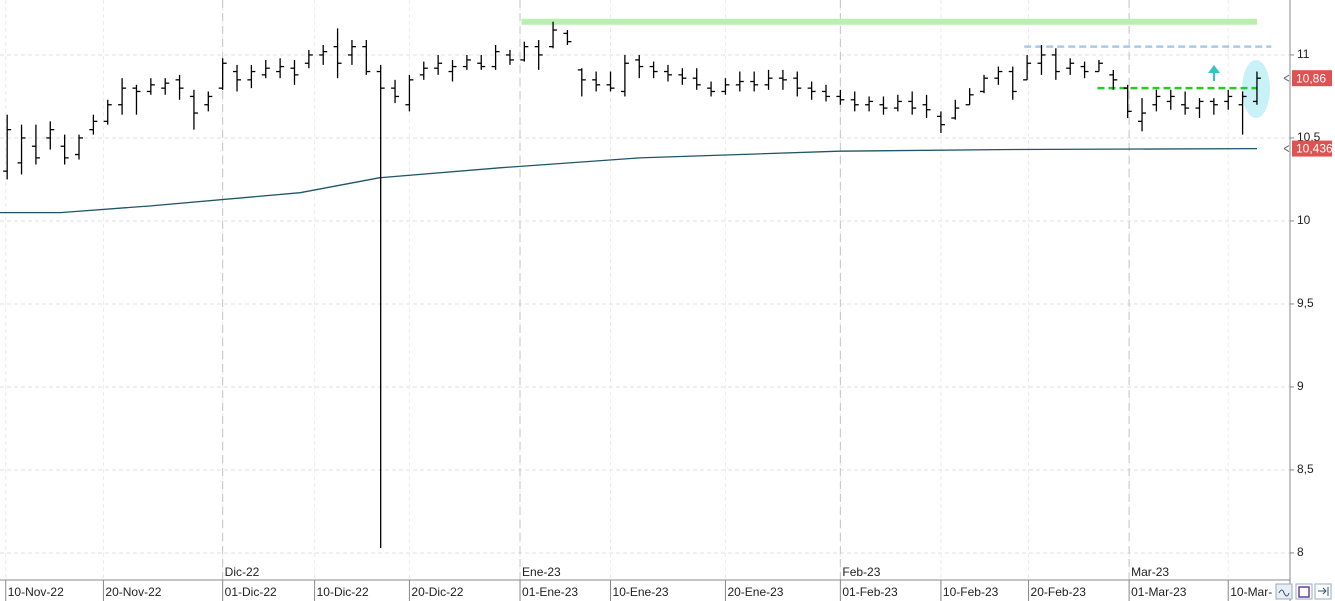 The height and width of the screenshot is (601, 1335). What do you see at coordinates (1300, 552) in the screenshot?
I see `y-tick-label: 8` at bounding box center [1300, 552].